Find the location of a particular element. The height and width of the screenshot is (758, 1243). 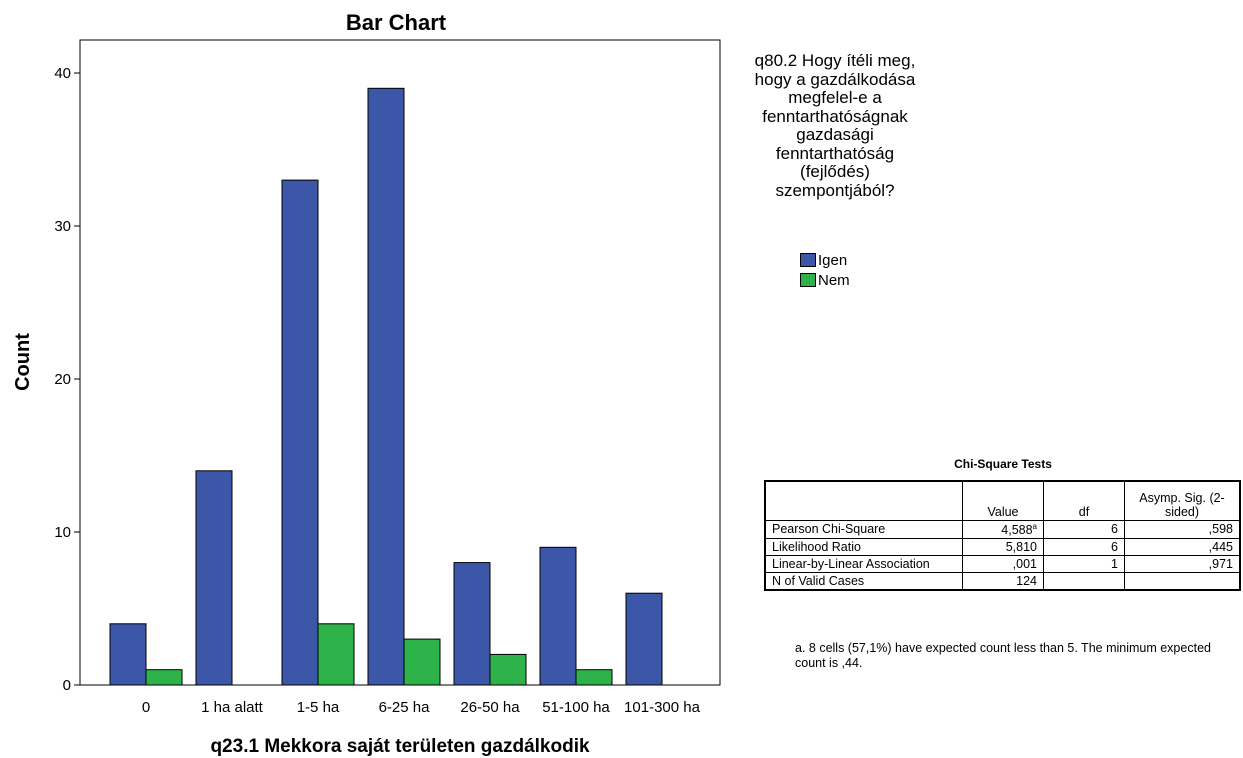

row-value: ,001 is located at coordinates (1003, 564).